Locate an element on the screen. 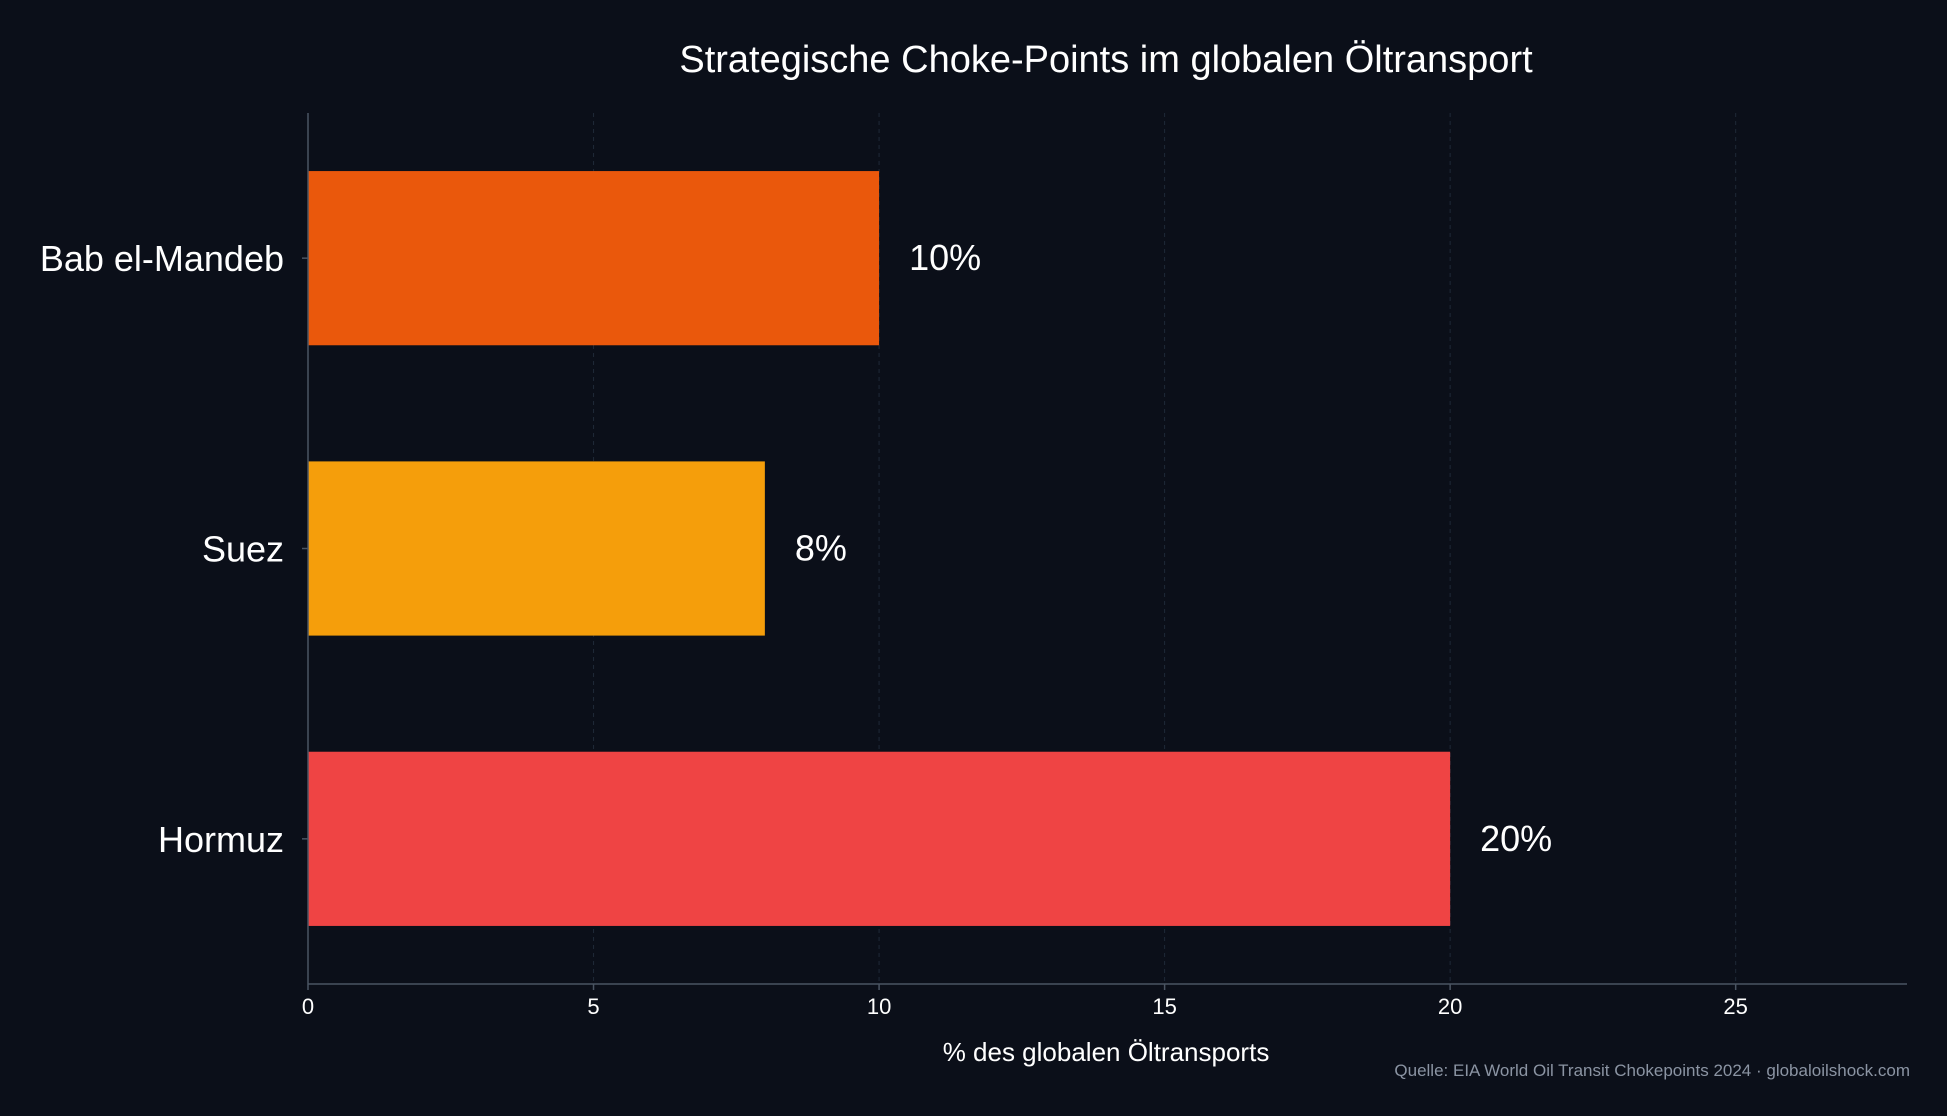  bar-value-label: 10% is located at coordinates (945, 257).